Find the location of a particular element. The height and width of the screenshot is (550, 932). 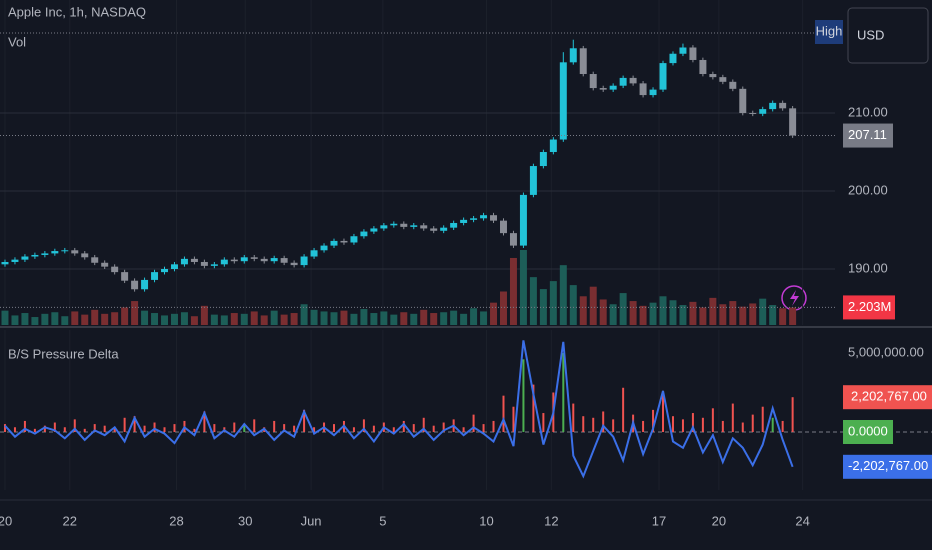

x-tick-label: 10 is located at coordinates (486, 520).